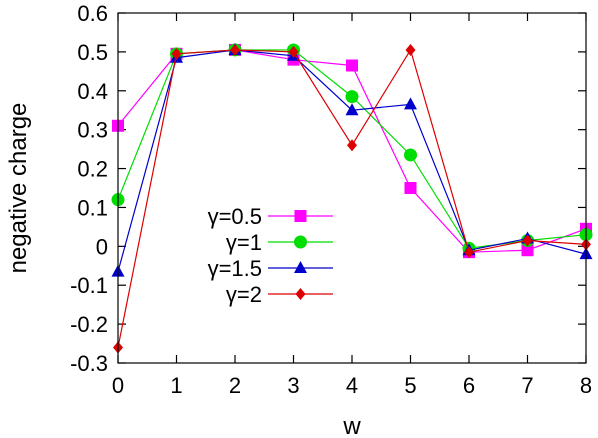 Image resolution: width=598 pixels, height=438 pixels. Describe the element at coordinates (244, 294) in the screenshot. I see `legend-label: γ=2` at that location.